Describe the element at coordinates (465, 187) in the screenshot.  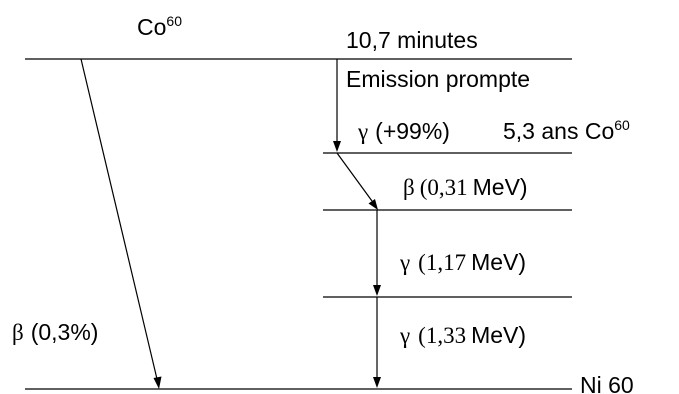
I see `beta-energy-label: β (0,31 MeV)` at that location.